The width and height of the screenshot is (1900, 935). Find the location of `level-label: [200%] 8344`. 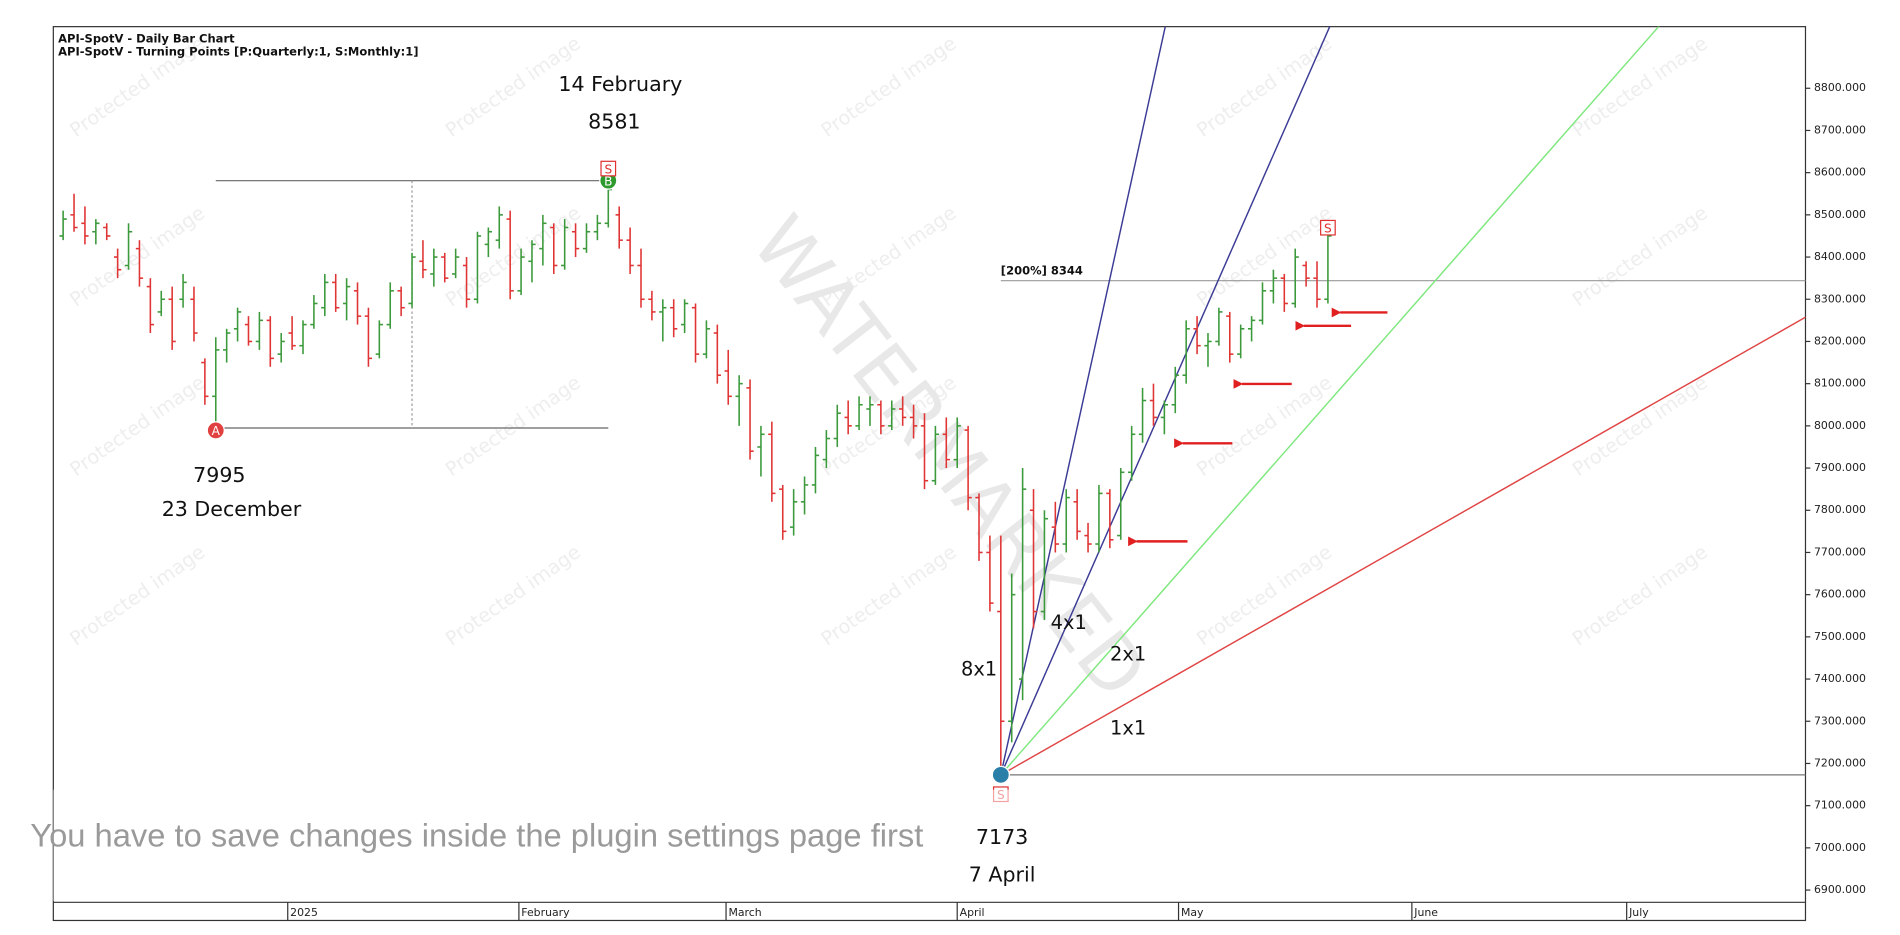

level-label: [200%] 8344 is located at coordinates (1042, 271).